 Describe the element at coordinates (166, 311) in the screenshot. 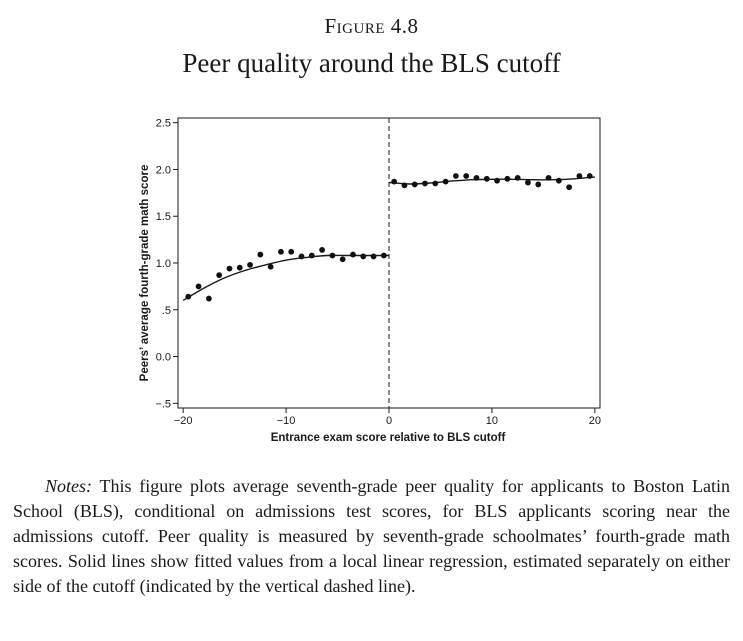

I see `y-tick-label: .5` at that location.